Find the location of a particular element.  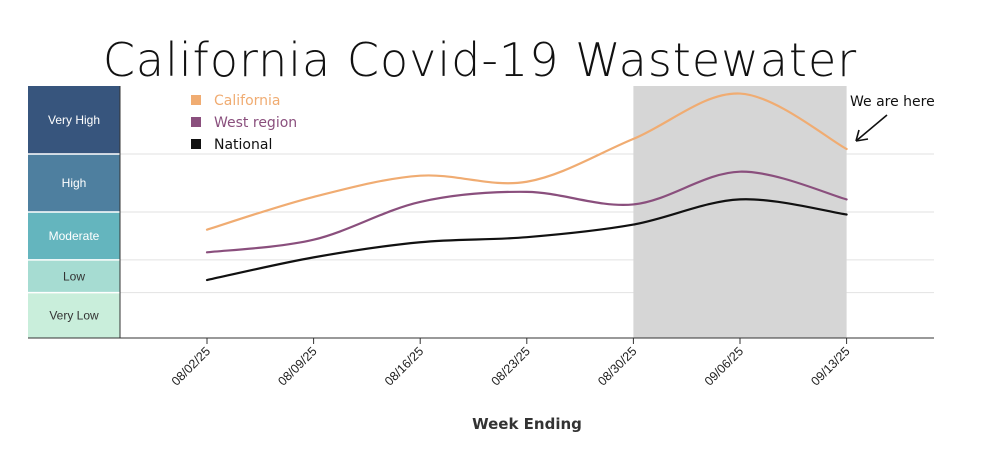

x-tick-label: 08/30/25 is located at coordinates (617, 366).